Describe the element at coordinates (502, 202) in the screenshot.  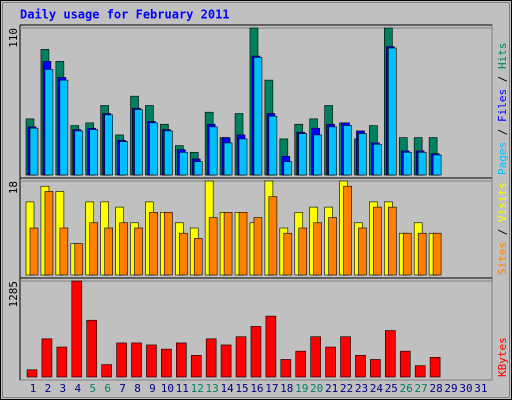
I see `legend-entry: Visits` at that location.